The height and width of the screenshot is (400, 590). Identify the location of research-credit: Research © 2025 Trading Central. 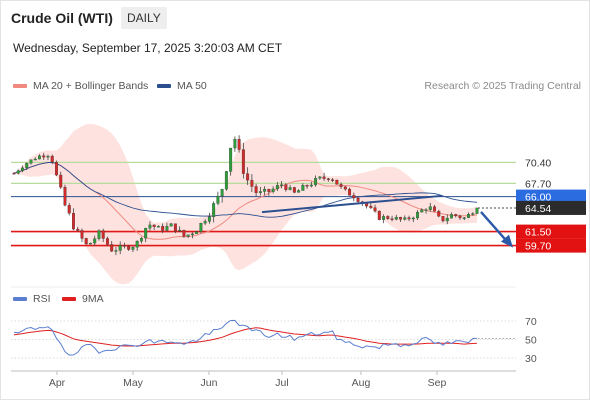
(502, 86).